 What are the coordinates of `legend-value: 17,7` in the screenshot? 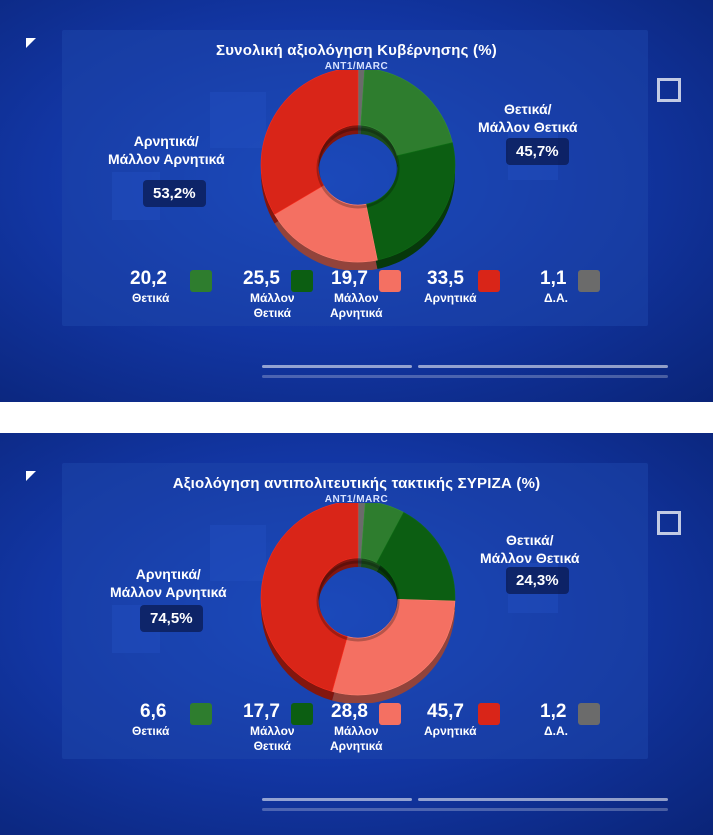 It's located at (261, 711).